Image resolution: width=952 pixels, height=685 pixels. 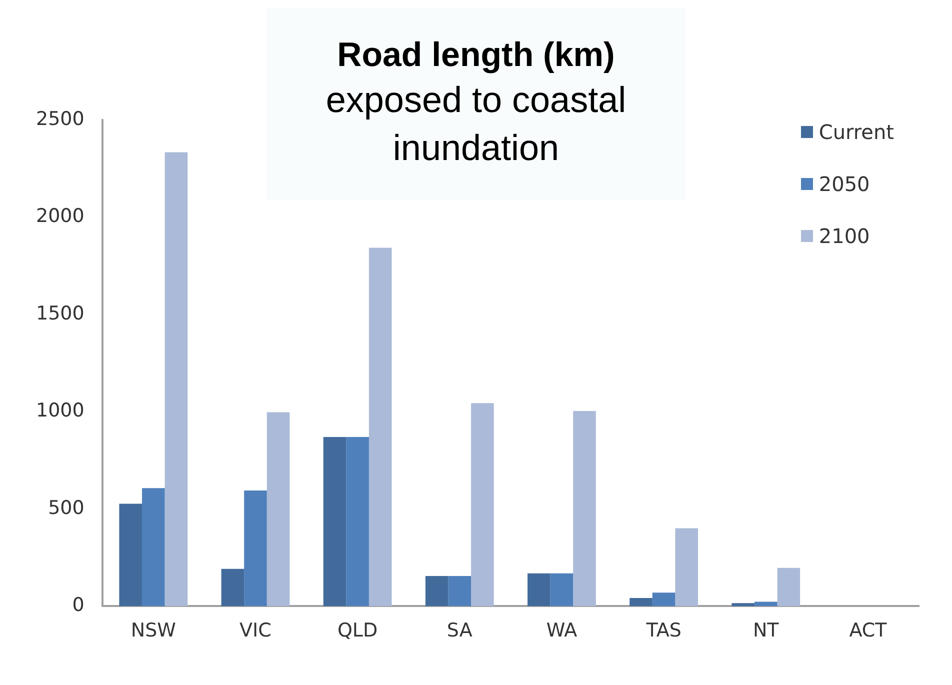 What do you see at coordinates (766, 631) in the screenshot?
I see `x-tick-label: NT` at bounding box center [766, 631].